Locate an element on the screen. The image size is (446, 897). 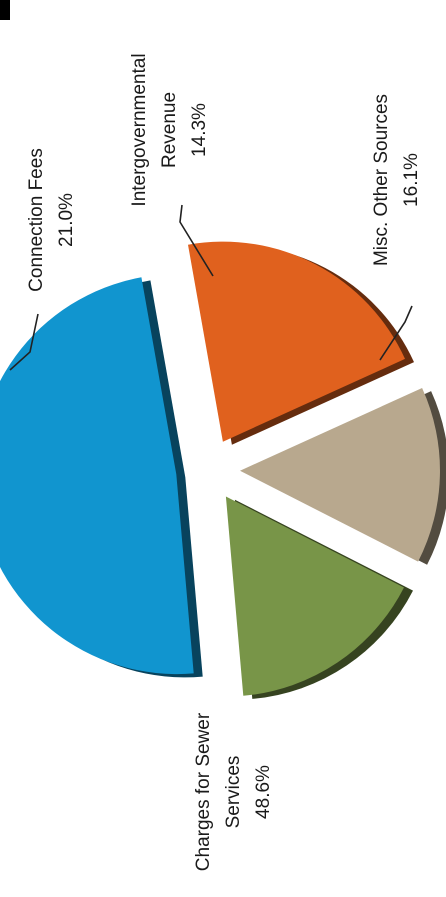
slice-pct-0: 48.6% is located at coordinates (263, 792).